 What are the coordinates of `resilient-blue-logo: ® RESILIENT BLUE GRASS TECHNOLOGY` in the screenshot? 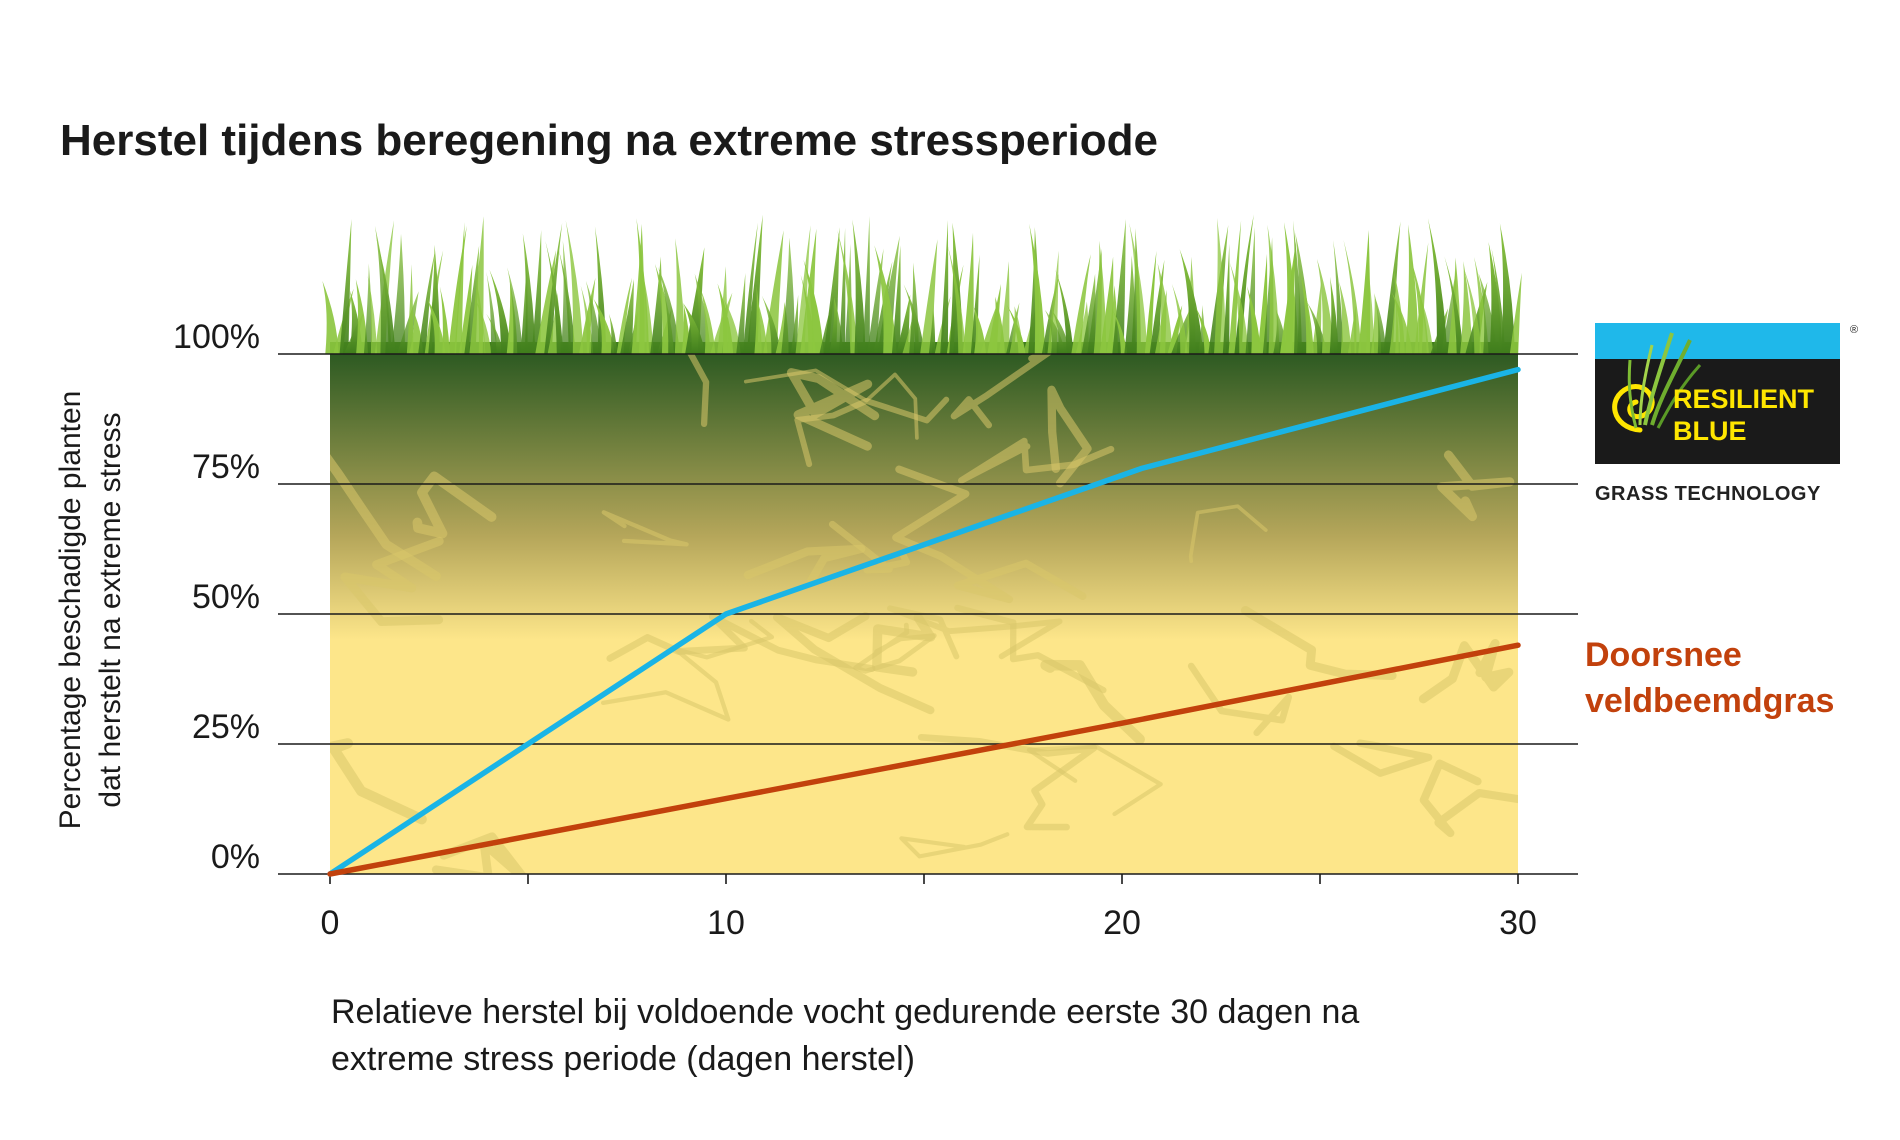 It's located at (1726, 414).